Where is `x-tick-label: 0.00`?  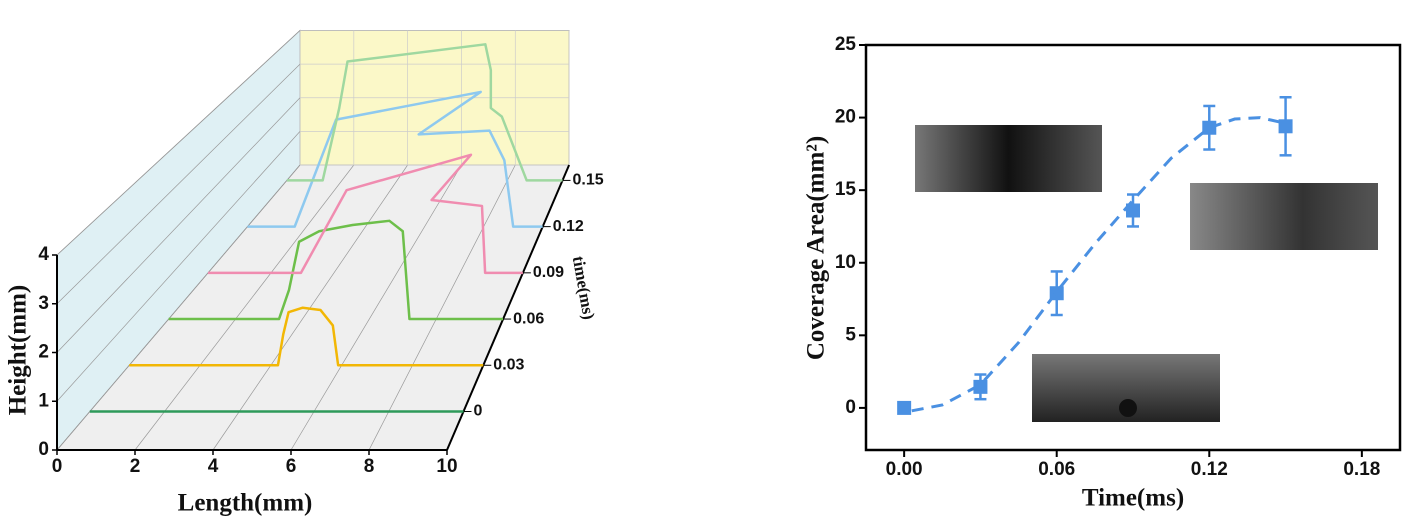 x-tick-label: 0.00 is located at coordinates (904, 469).